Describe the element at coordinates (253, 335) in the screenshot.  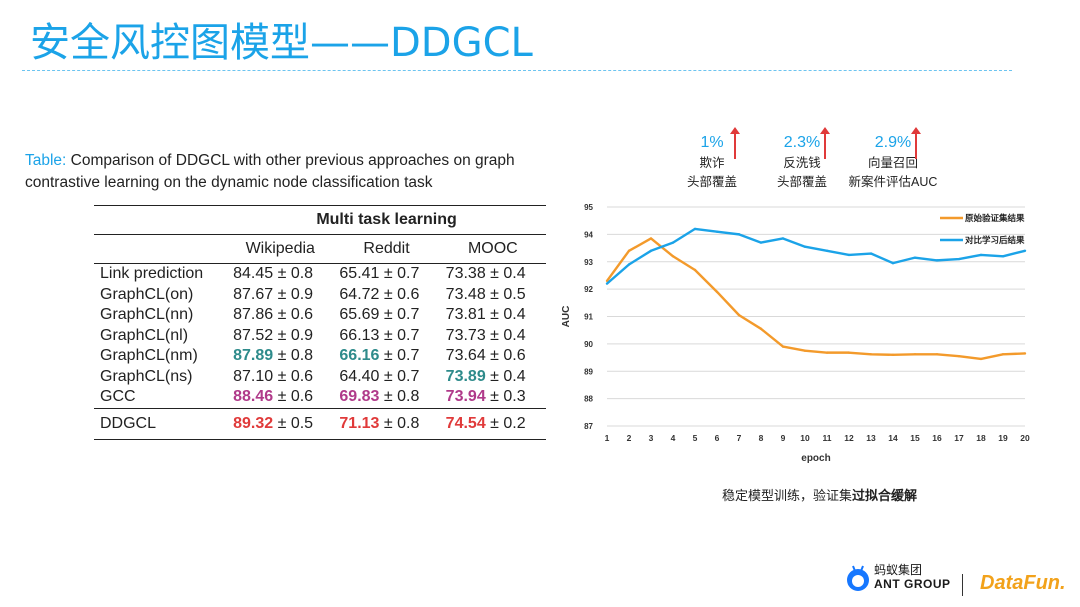
I see `score-value: 87.52` at that location.